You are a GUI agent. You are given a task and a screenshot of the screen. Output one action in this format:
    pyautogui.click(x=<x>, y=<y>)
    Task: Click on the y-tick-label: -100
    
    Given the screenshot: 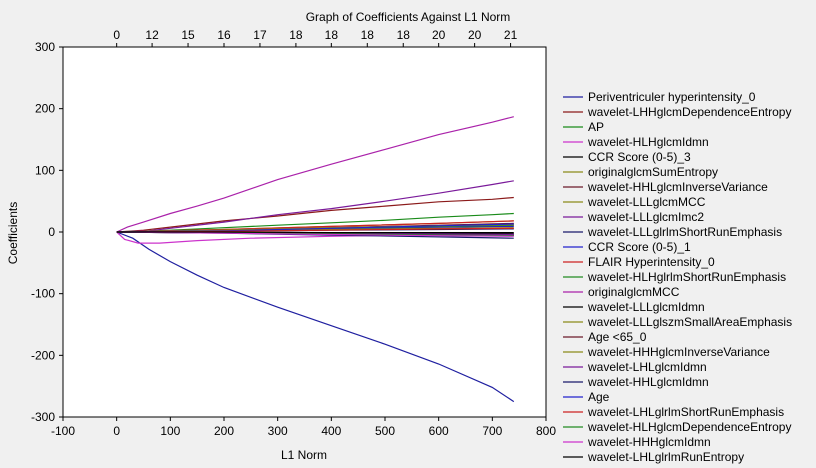 What is the action you would take?
    pyautogui.click(x=43, y=294)
    